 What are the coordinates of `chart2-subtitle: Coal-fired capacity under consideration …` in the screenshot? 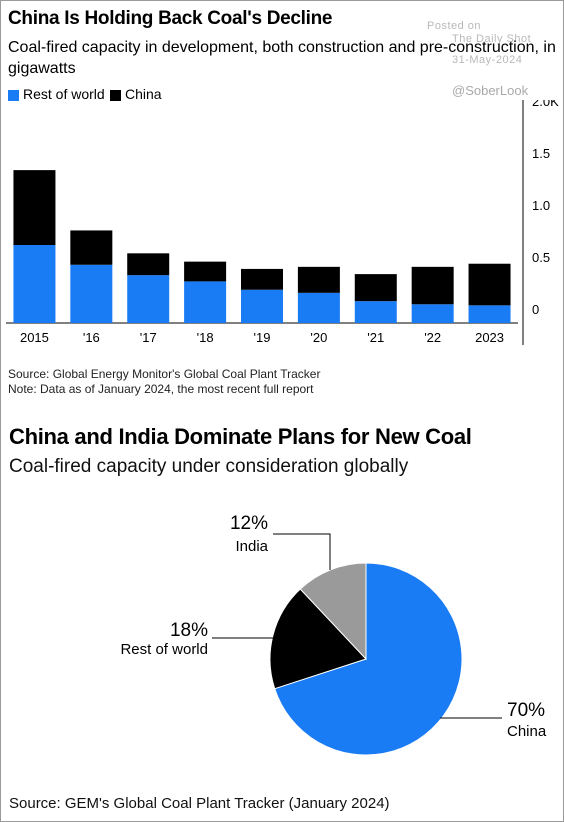 It's located at (209, 466).